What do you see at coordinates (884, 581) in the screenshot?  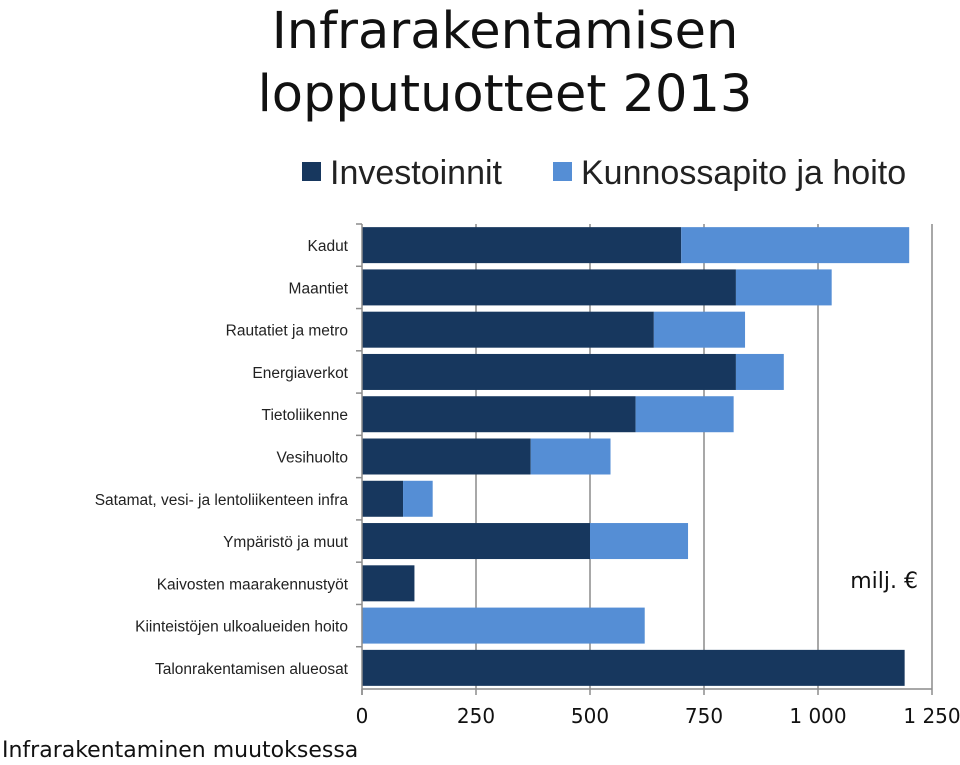 I see `unit-label: milj. €` at bounding box center [884, 581].